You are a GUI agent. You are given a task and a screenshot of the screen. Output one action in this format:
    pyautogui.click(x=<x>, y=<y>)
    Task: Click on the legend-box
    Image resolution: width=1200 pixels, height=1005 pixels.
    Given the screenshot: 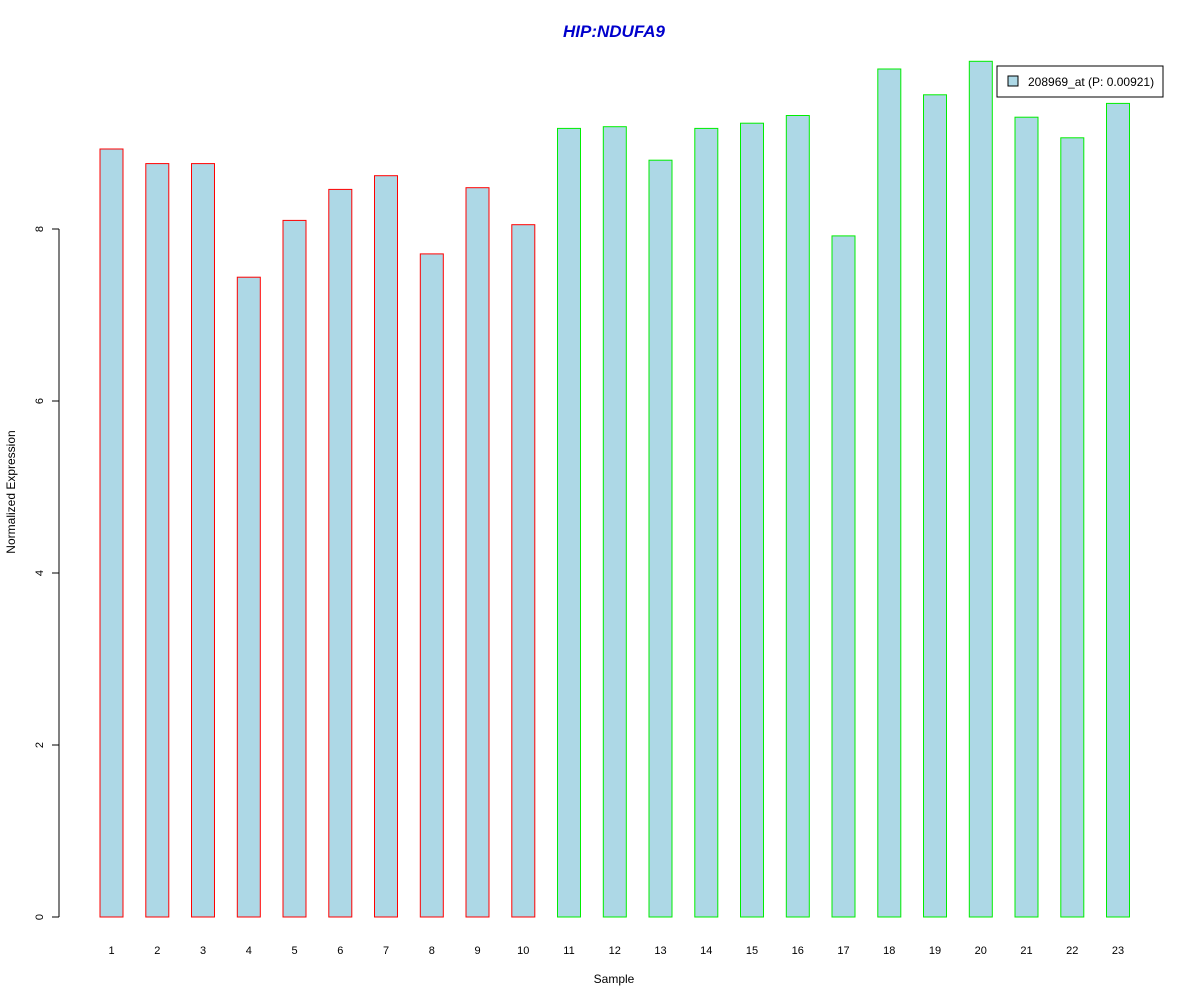 What is the action you would take?
    pyautogui.click(x=1080, y=81)
    